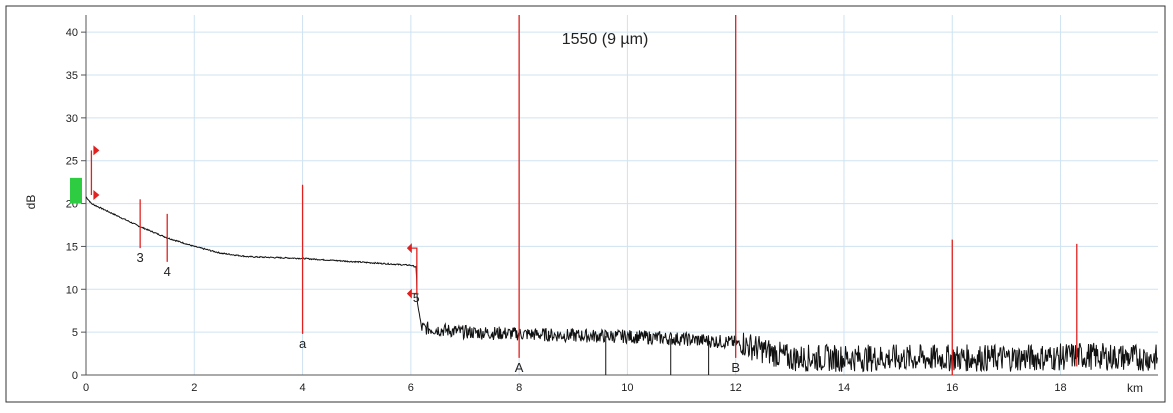 The image size is (1173, 413). What do you see at coordinates (411, 388) in the screenshot?
I see `x-tick-label: 6` at bounding box center [411, 388].